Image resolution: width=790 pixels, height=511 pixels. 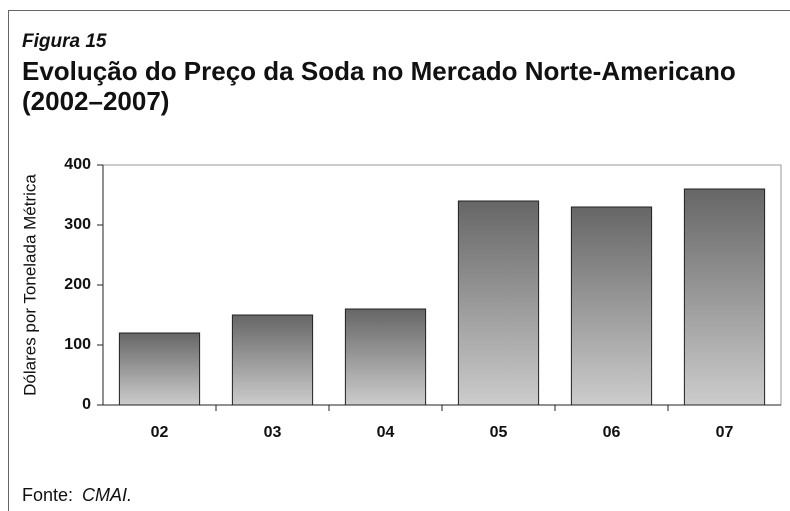 I want to click on y-axis-label: Dólares por Tonelada Métrica, so click(x=29, y=285).